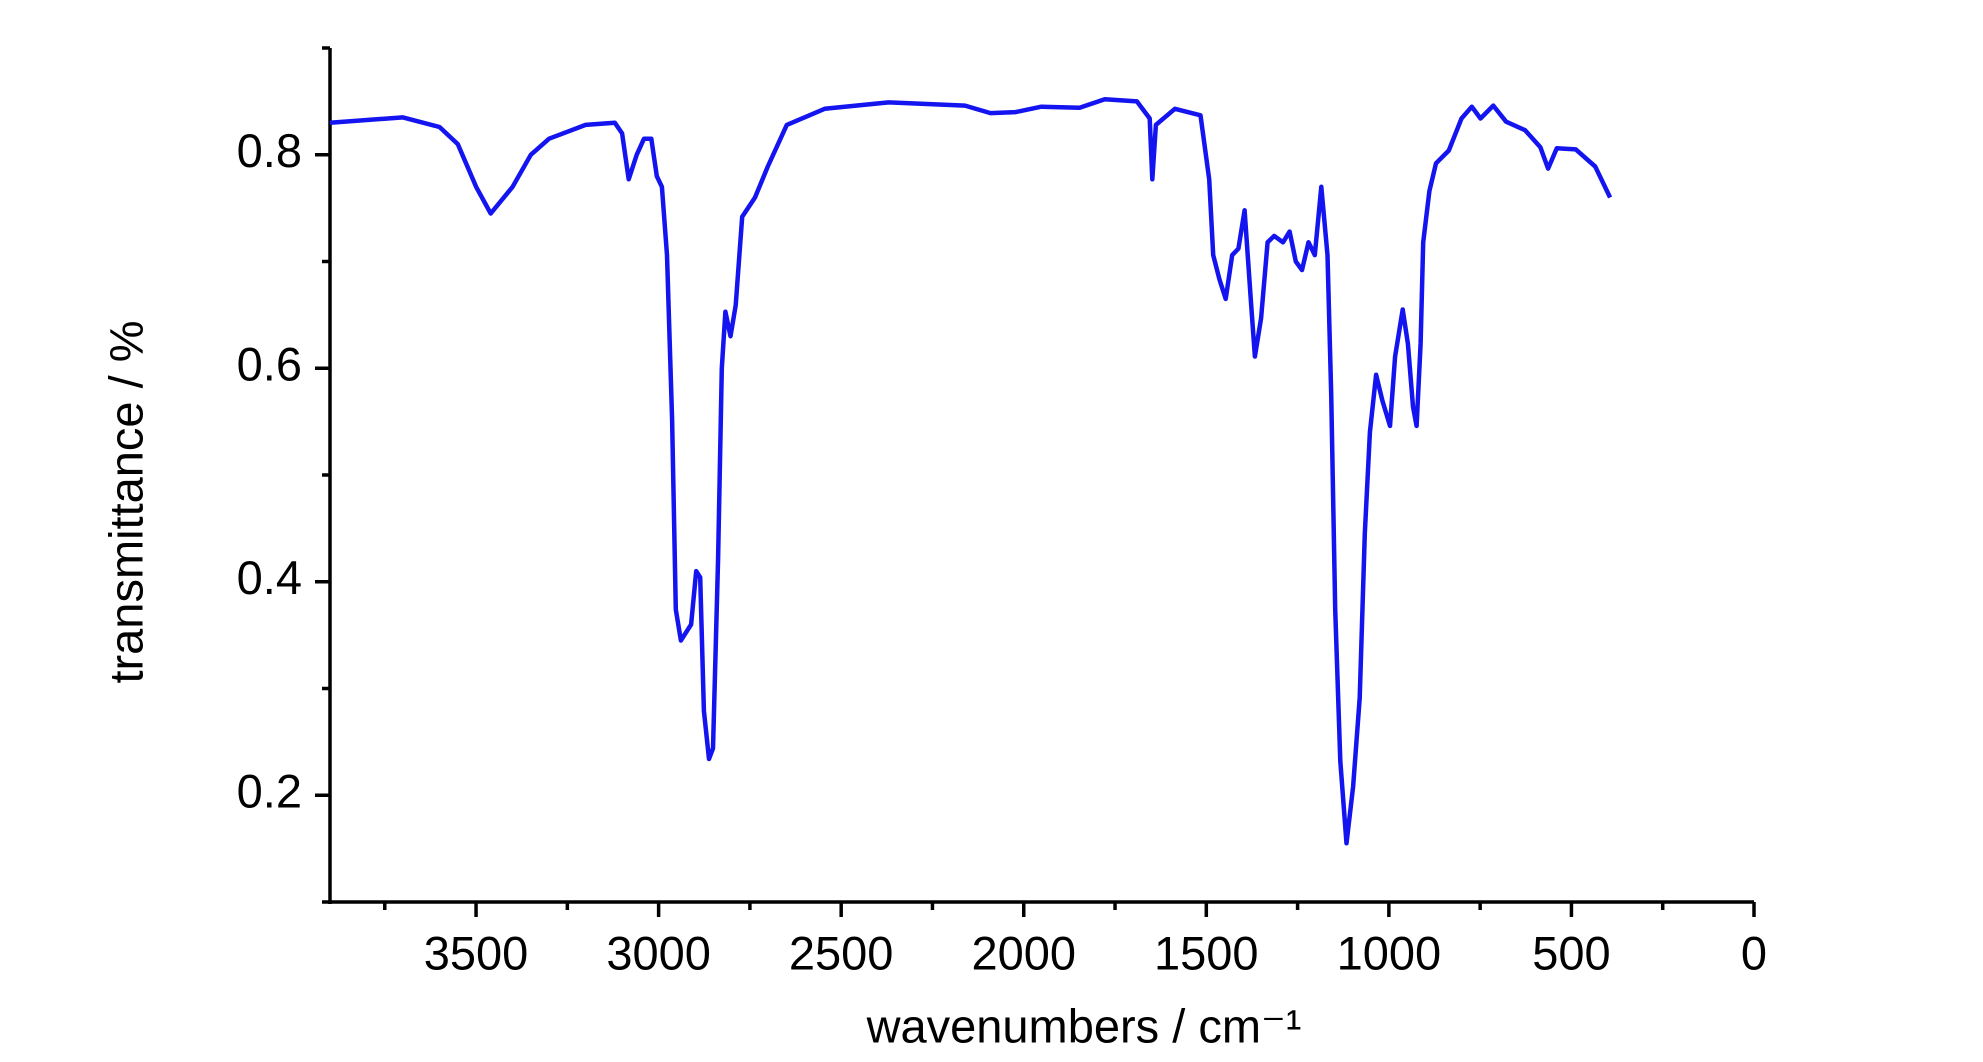  I want to click on y-tick-label: 0.6, so click(269, 364).